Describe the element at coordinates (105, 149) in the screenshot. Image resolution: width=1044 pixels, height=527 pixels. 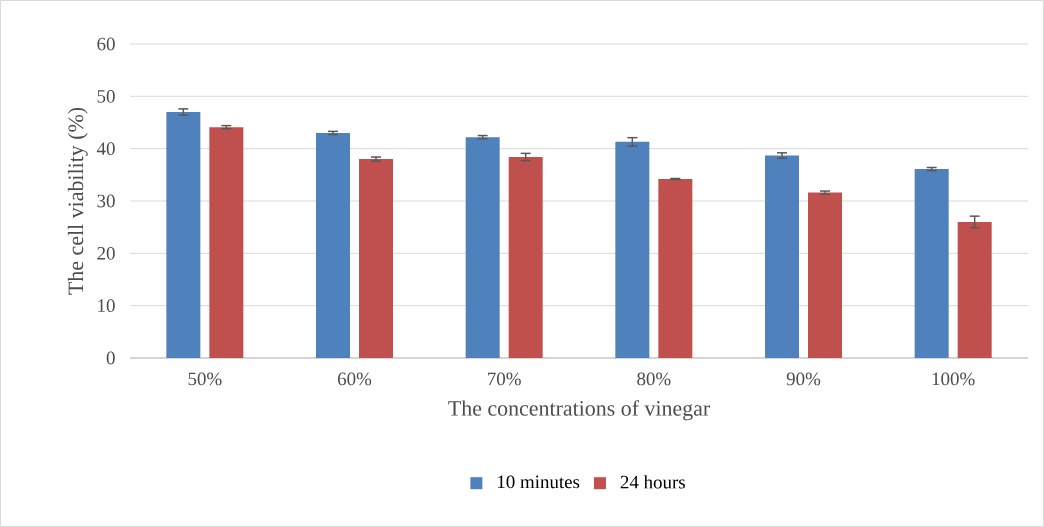
I see `y-tick-label: 40` at that location.